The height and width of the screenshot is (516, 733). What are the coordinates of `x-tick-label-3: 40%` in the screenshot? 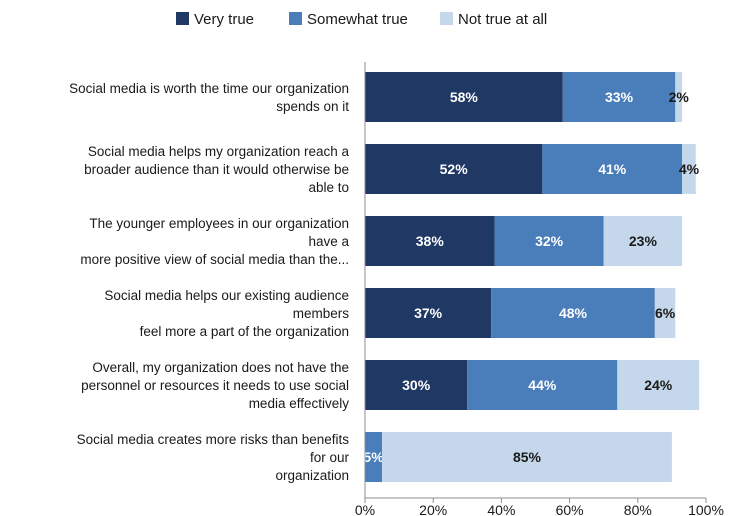 It's located at (501, 509).